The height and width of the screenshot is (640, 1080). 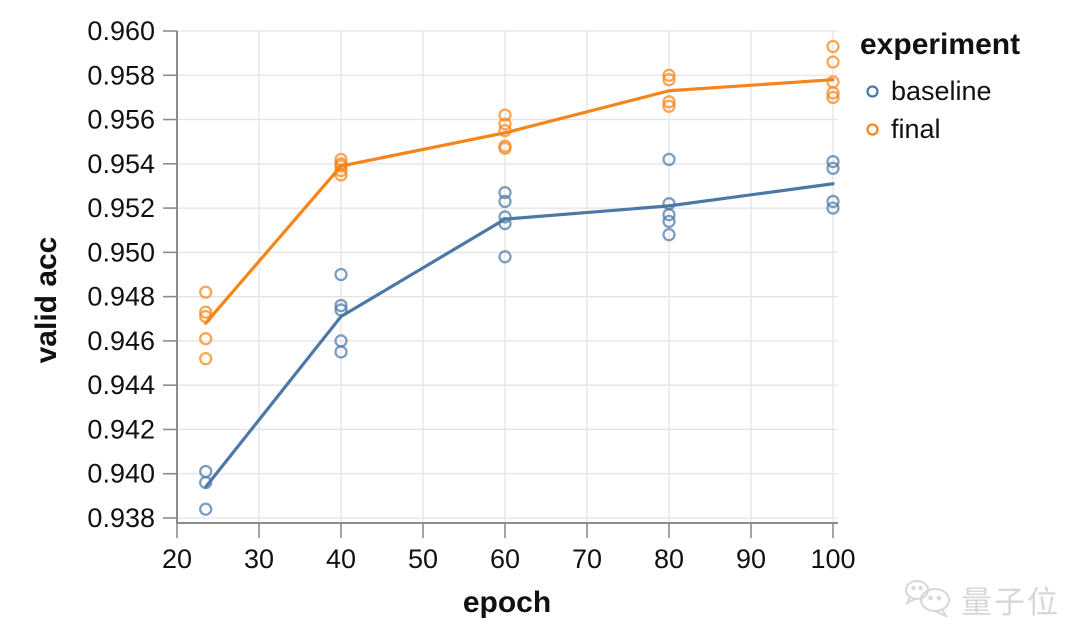 What do you see at coordinates (121, 164) in the screenshot?
I see `y-tick-label: 0.954` at bounding box center [121, 164].